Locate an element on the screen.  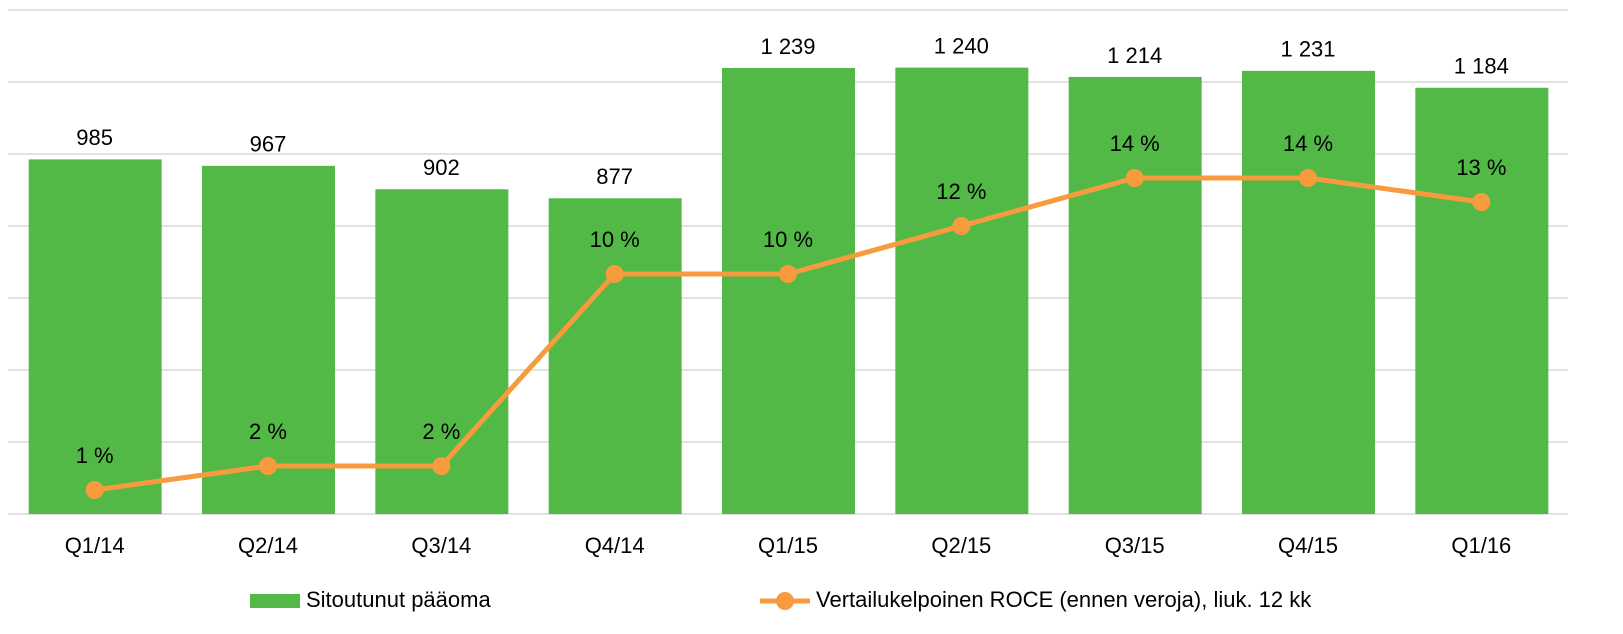
bar-label: 877 is located at coordinates (614, 176).